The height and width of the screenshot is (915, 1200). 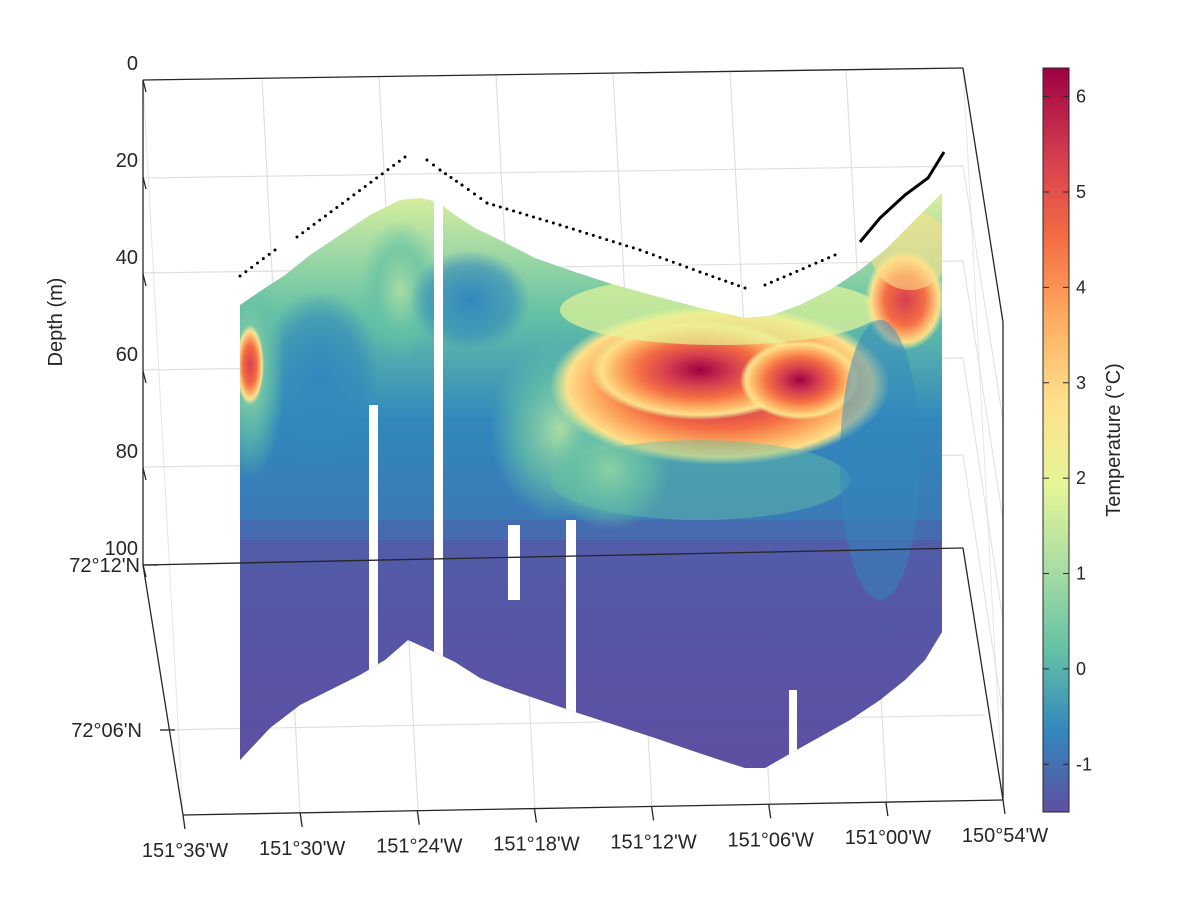 What do you see at coordinates (1081, 669) in the screenshot?
I see `colorbar-tick-label: 0` at bounding box center [1081, 669].